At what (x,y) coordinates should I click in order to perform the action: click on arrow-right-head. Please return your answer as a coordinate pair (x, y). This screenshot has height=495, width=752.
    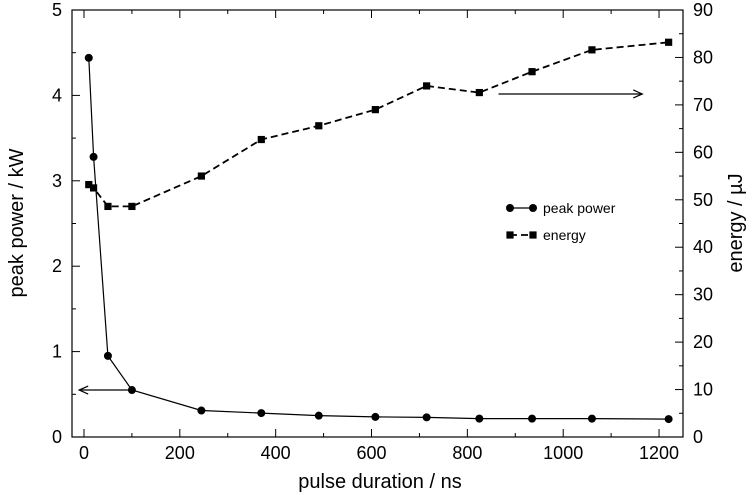
    Looking at the image, I should click on (638, 94).